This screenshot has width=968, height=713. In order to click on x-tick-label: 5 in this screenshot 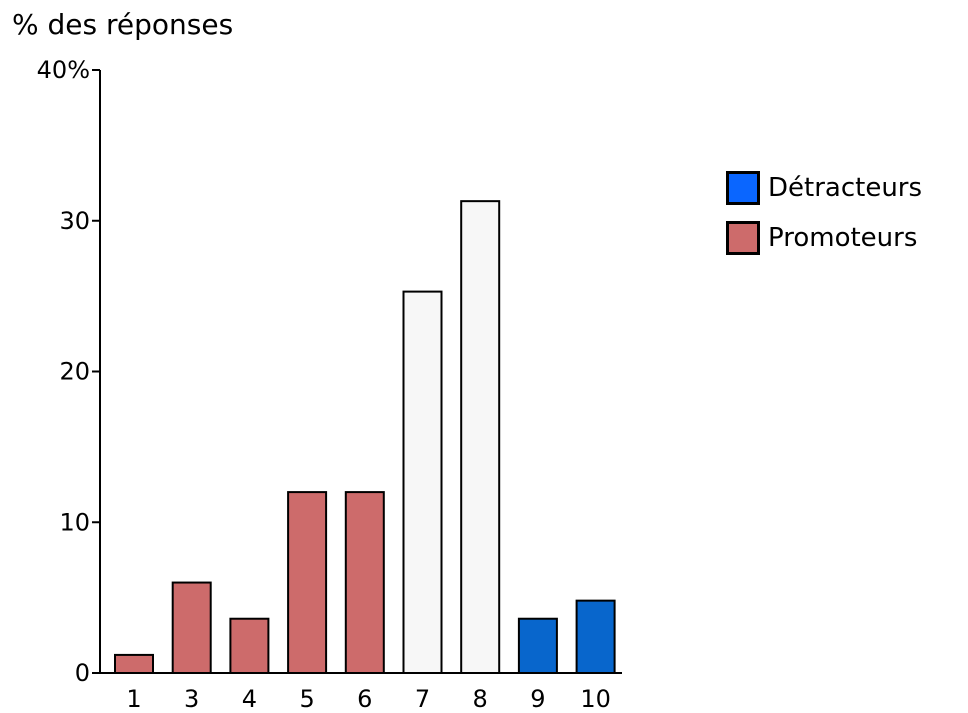, I will do `click(306, 699)`.